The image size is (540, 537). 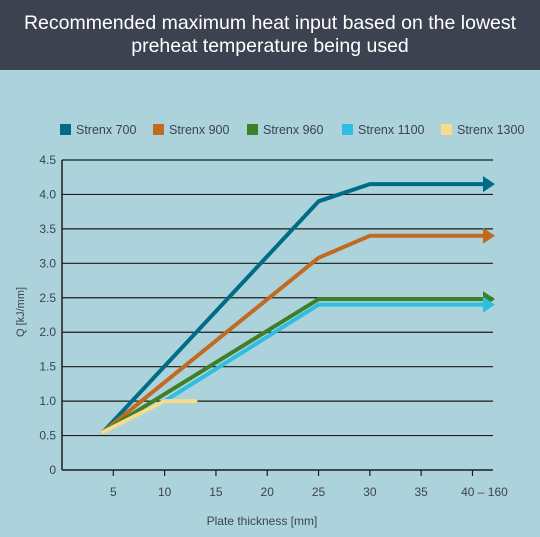 What do you see at coordinates (47, 298) in the screenshot?
I see `y-tick-label: 2.5` at bounding box center [47, 298].